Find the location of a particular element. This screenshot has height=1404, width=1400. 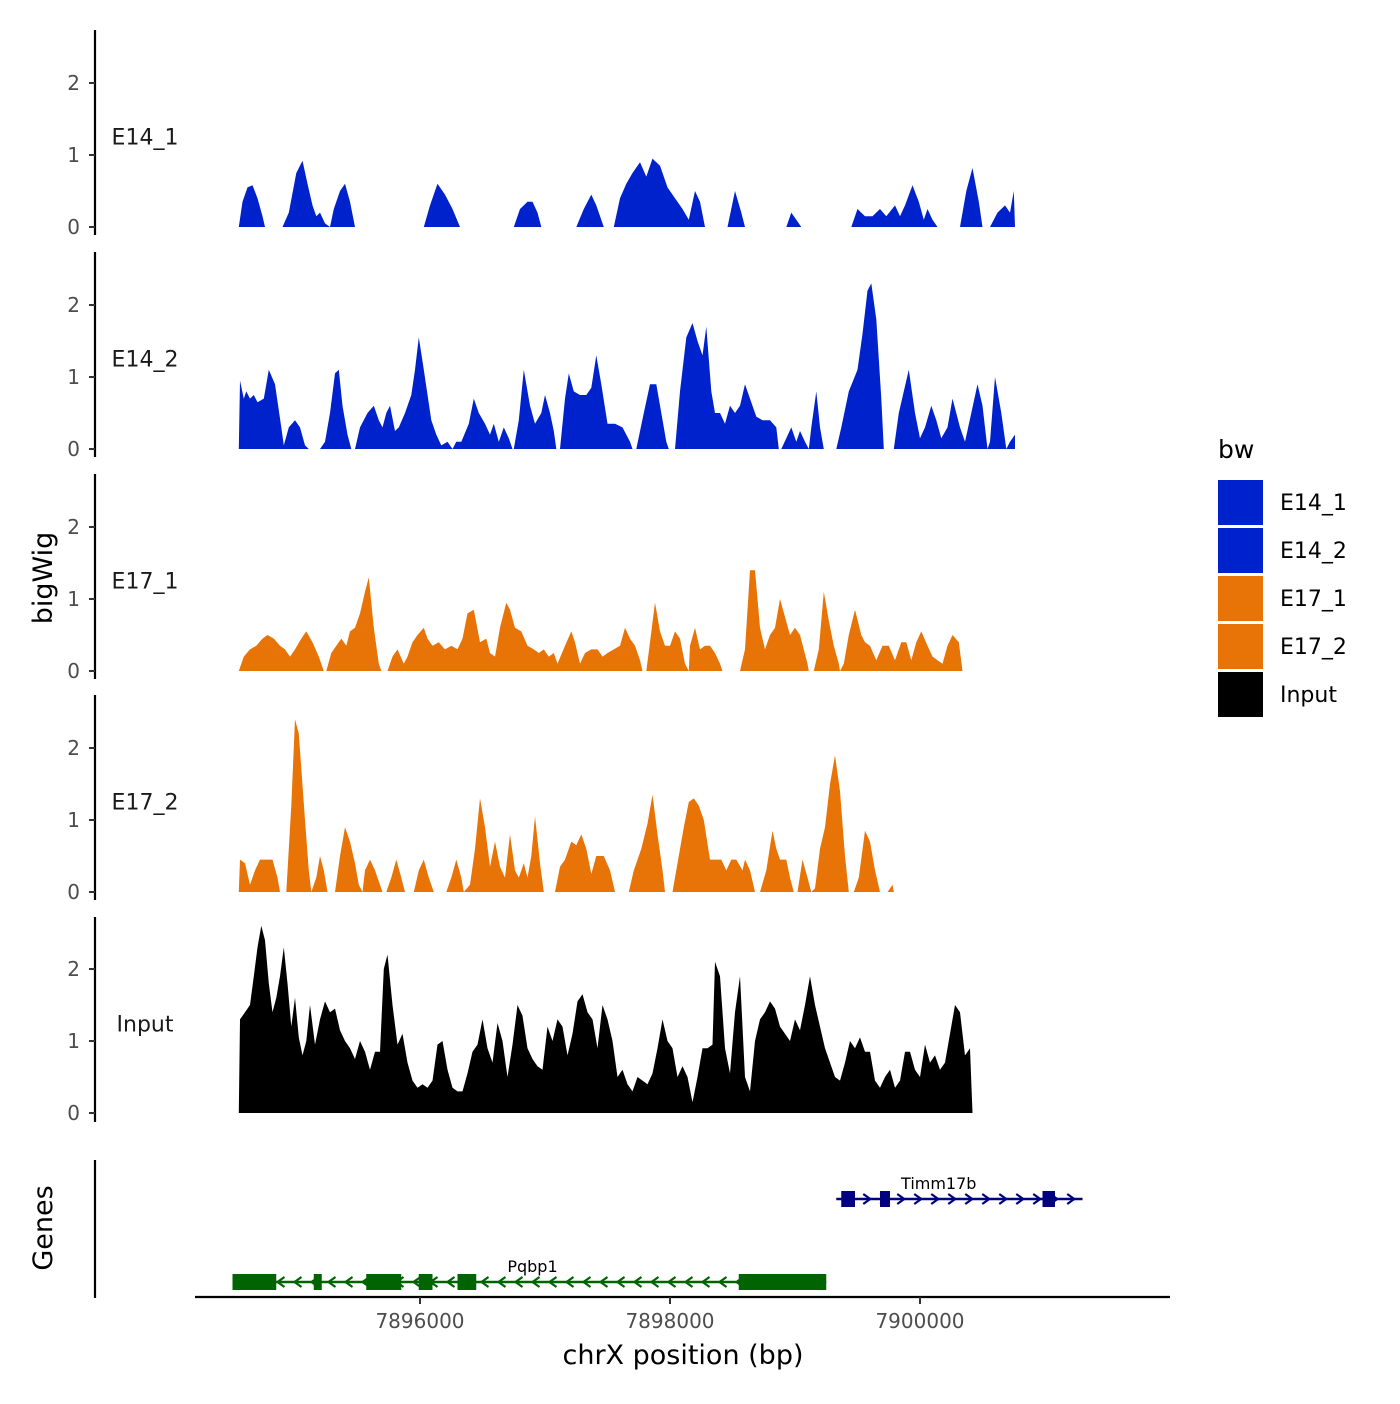

track-e17-2: 0 1 2 E17_2 is located at coordinates (480, 799).